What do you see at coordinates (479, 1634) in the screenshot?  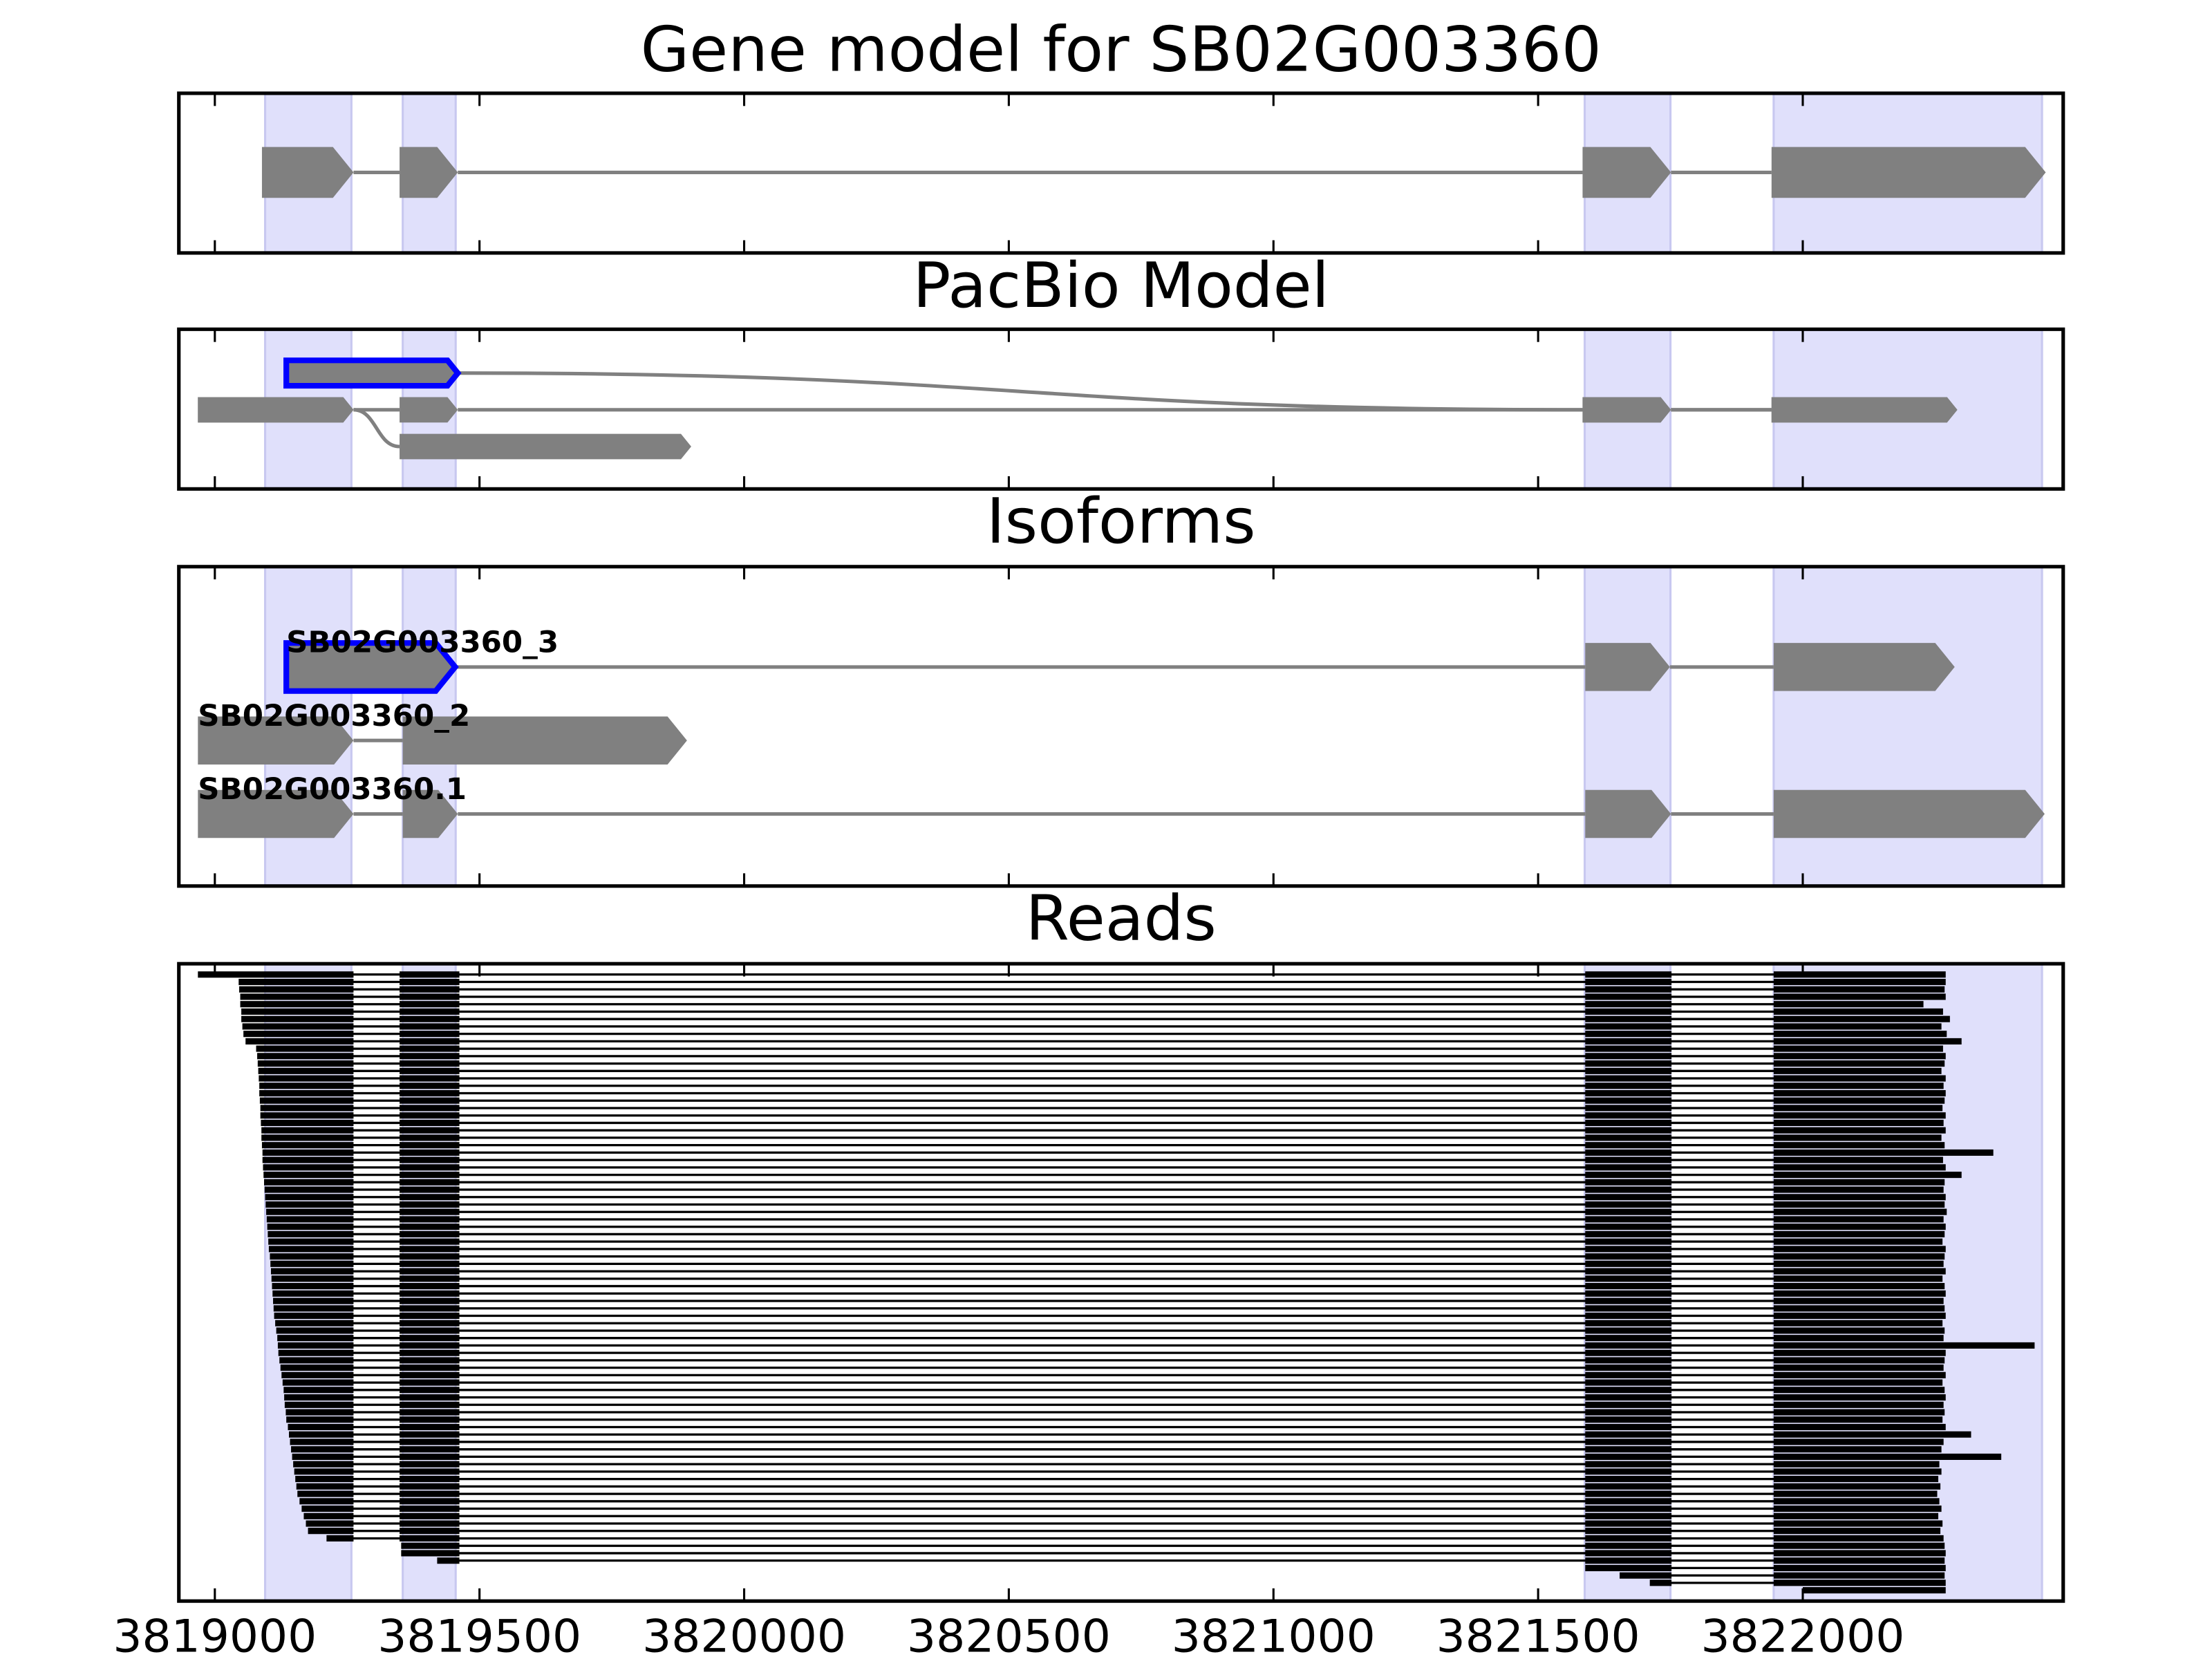 I see `x-tick-label: 3819500` at bounding box center [479, 1634].